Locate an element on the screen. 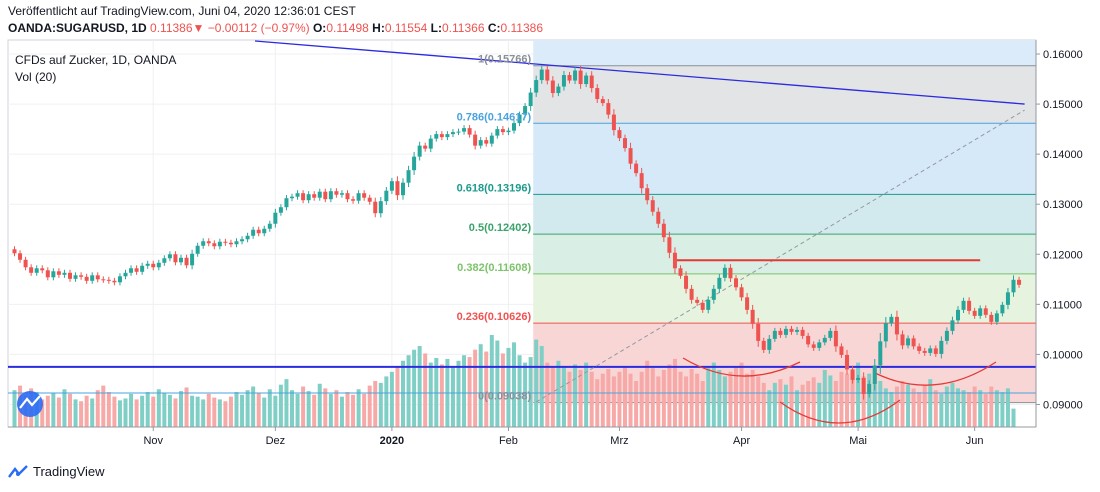  symbol-name: OANDA:SUGARUSD, 1D is located at coordinates (77, 28).